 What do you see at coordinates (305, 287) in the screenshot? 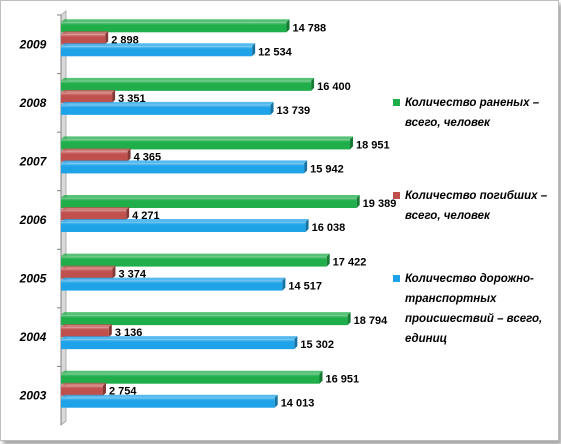
I see `value-label-2005-series-2: 14 517` at bounding box center [305, 287].